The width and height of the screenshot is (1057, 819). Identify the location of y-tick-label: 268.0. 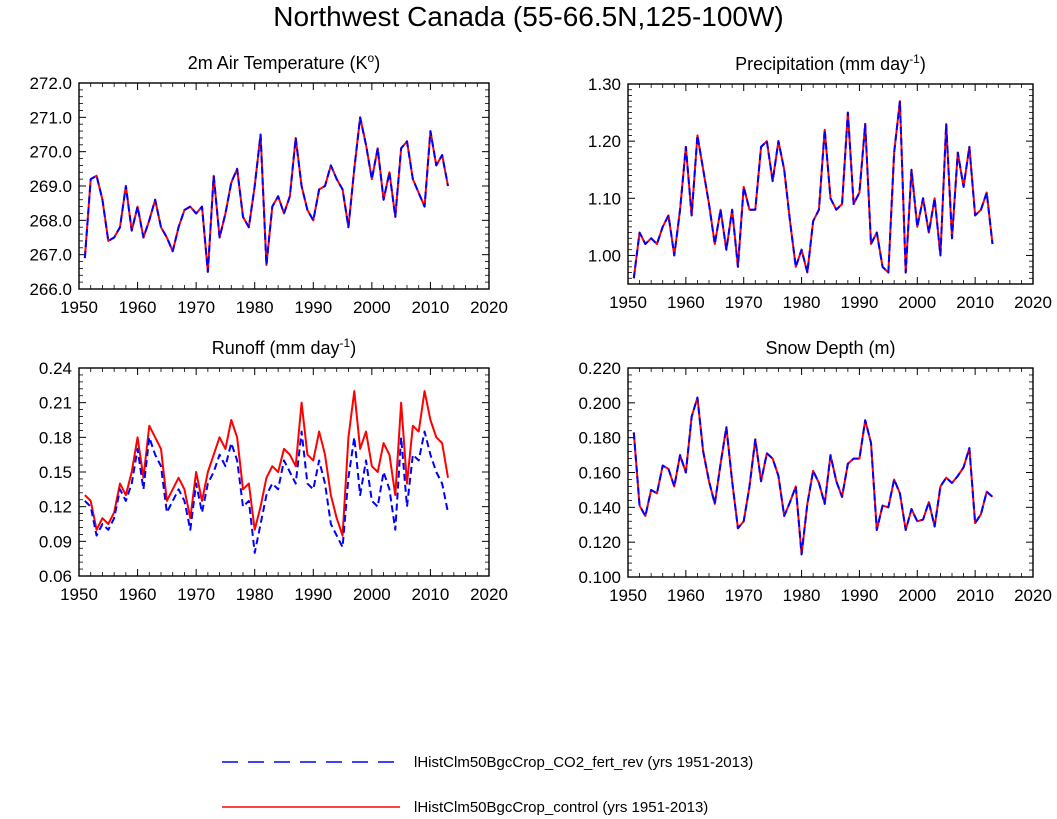
(50, 220).